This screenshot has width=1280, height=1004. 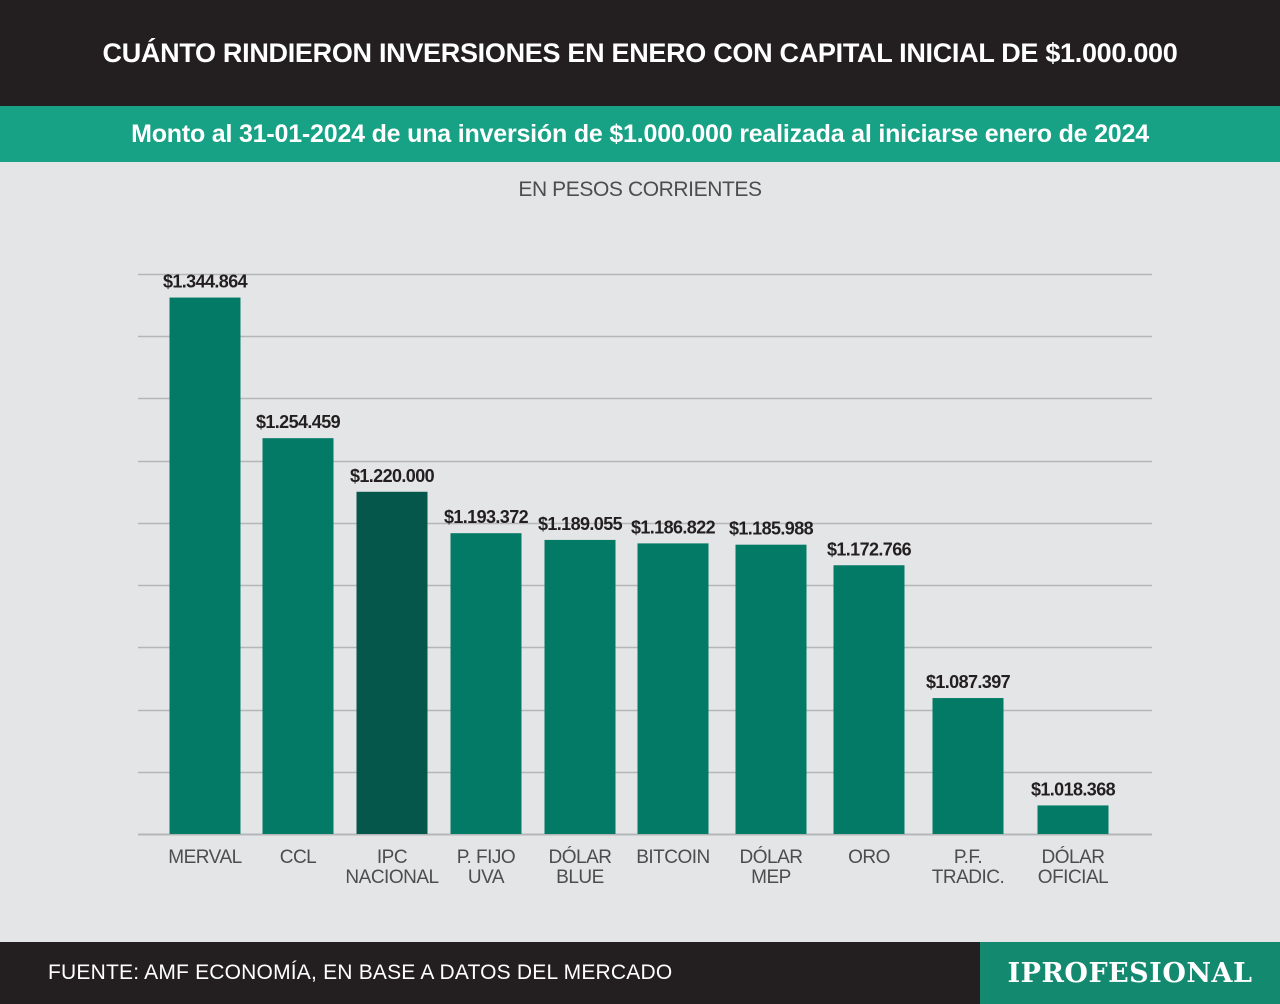 What do you see at coordinates (486, 877) in the screenshot?
I see `x-tick-label: UVA` at bounding box center [486, 877].